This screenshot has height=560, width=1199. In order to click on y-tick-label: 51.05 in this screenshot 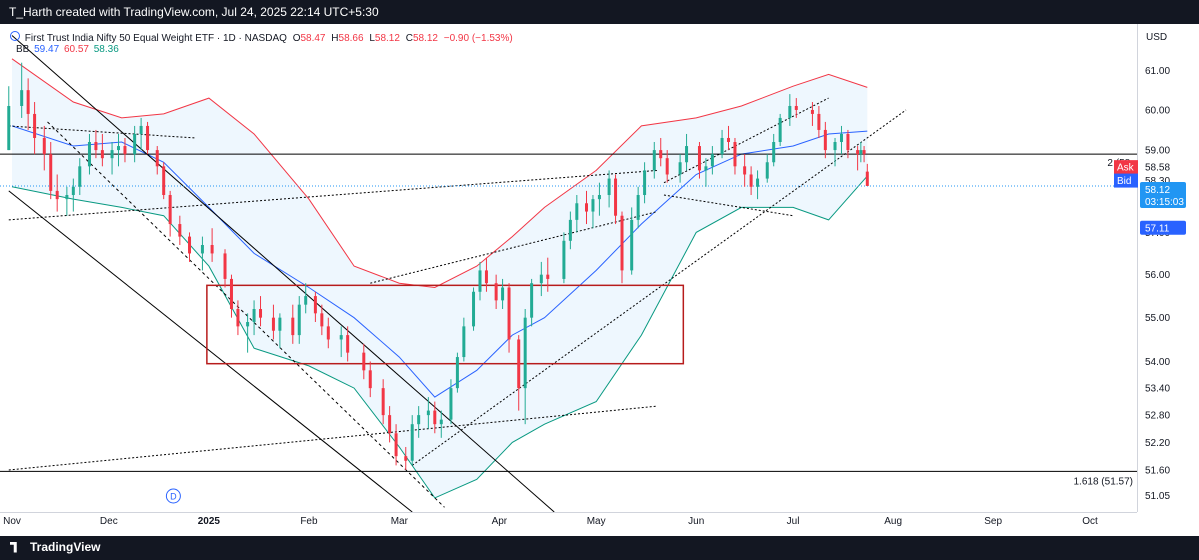, I will do `click(1157, 496)`.